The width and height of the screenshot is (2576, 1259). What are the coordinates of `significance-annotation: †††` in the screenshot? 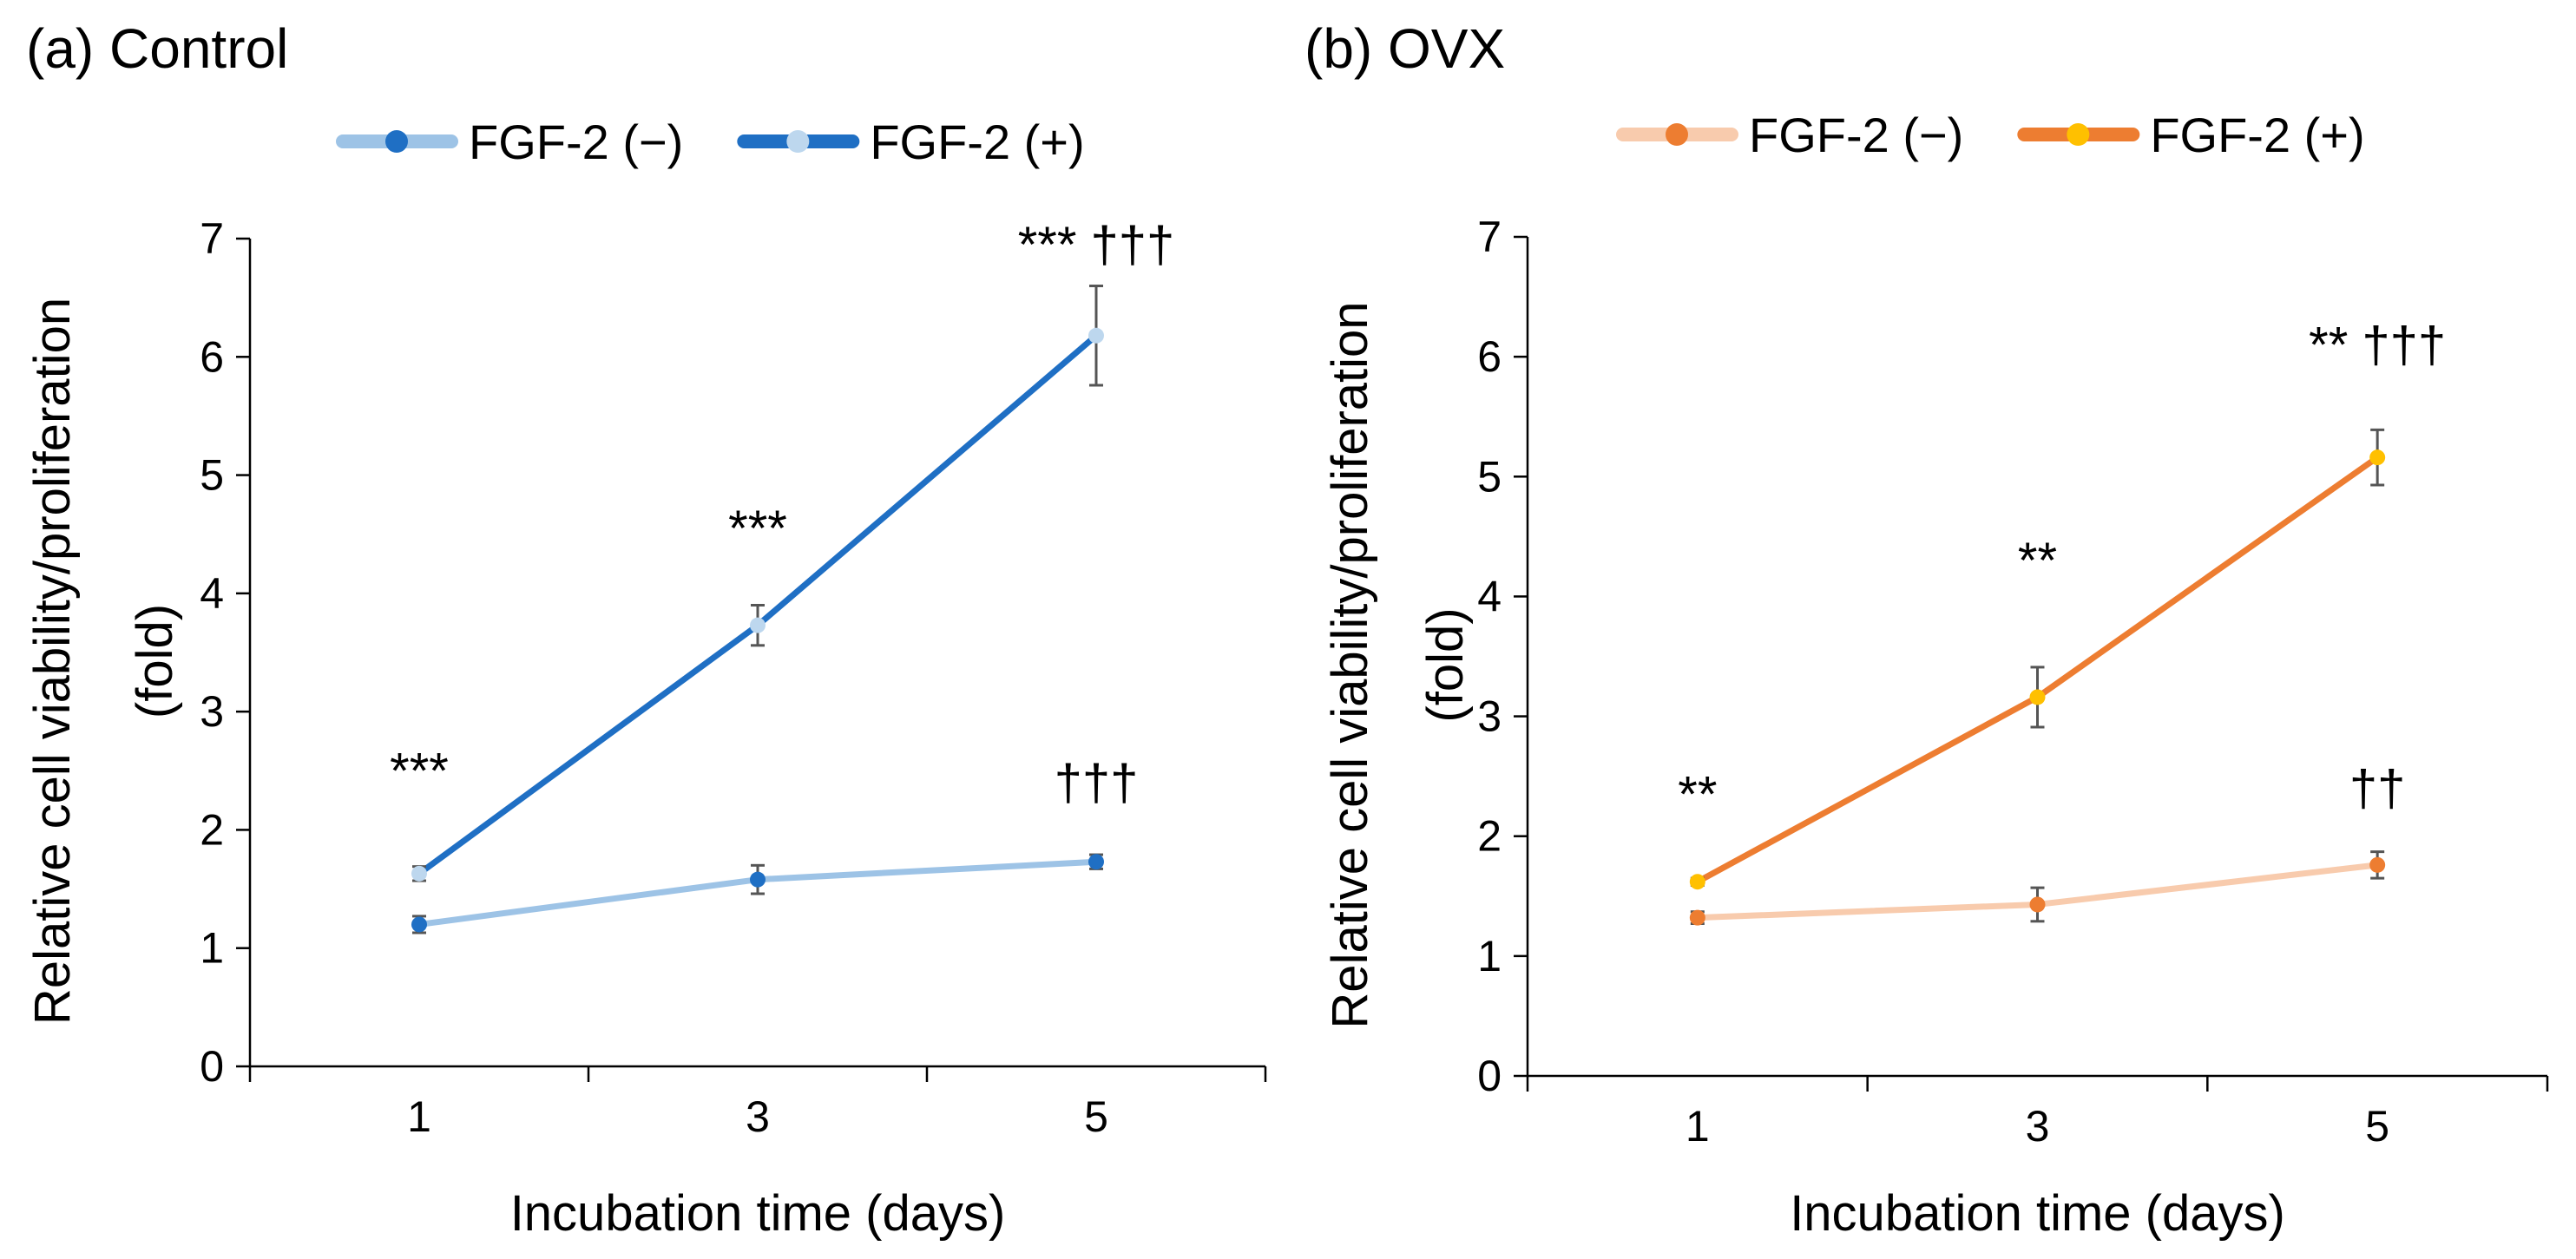 It's located at (1097, 783).